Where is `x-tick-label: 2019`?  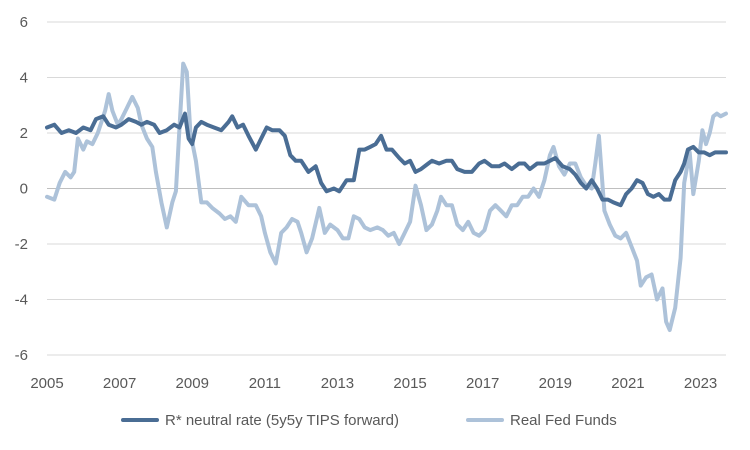
x-tick-label: 2019 is located at coordinates (555, 383).